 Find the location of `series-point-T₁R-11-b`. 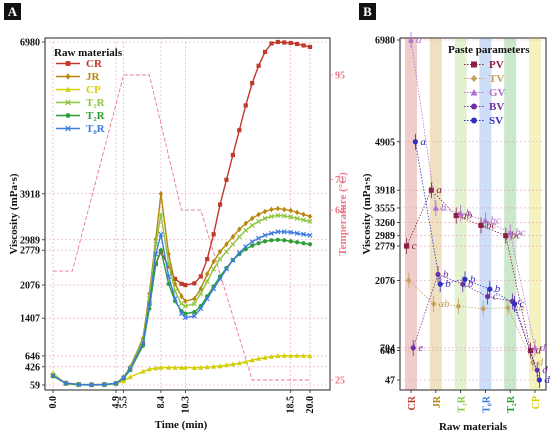

series-point-T₁R-11-b is located at coordinates (161, 214).